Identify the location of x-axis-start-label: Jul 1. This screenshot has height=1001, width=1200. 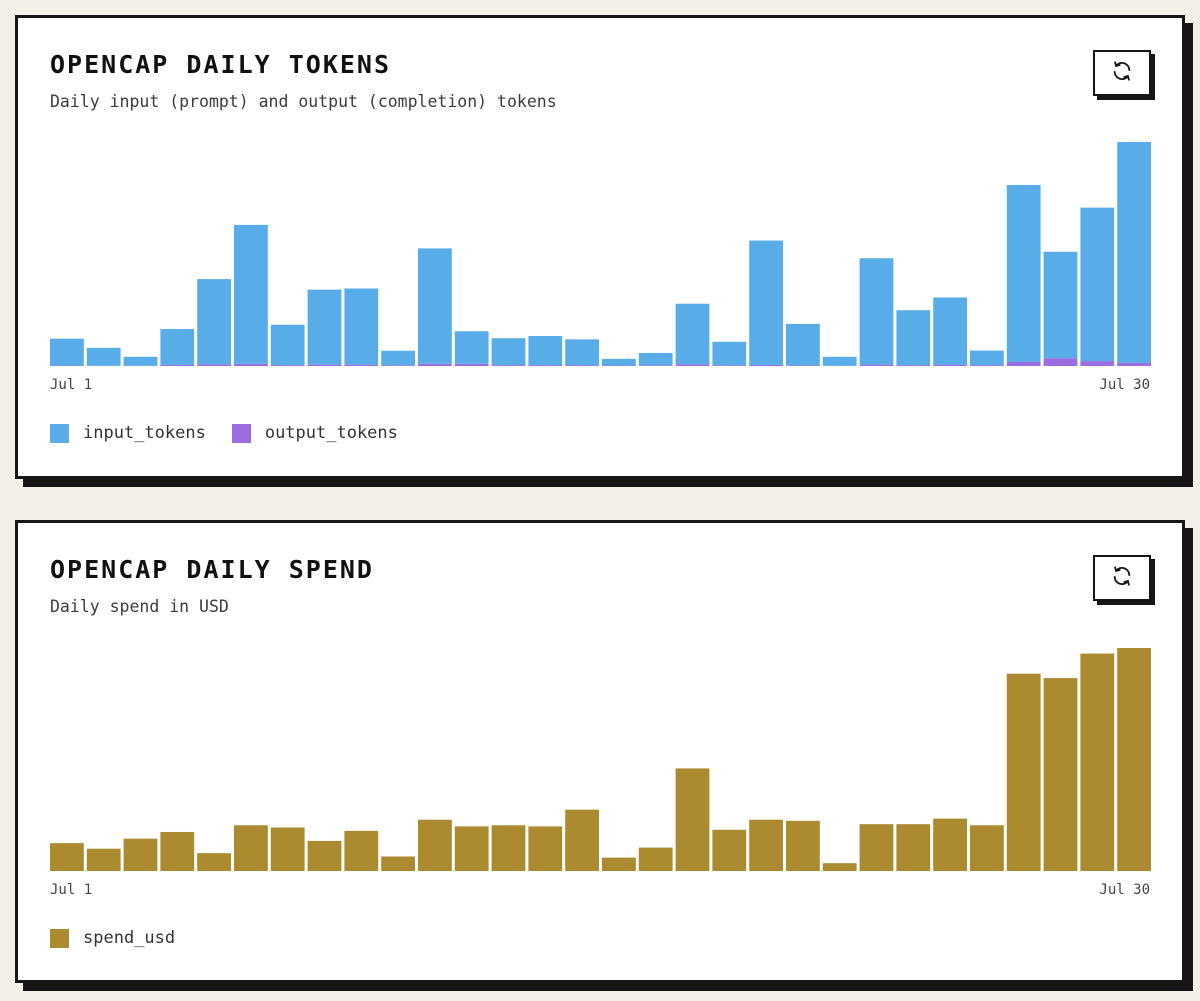
(71, 385).